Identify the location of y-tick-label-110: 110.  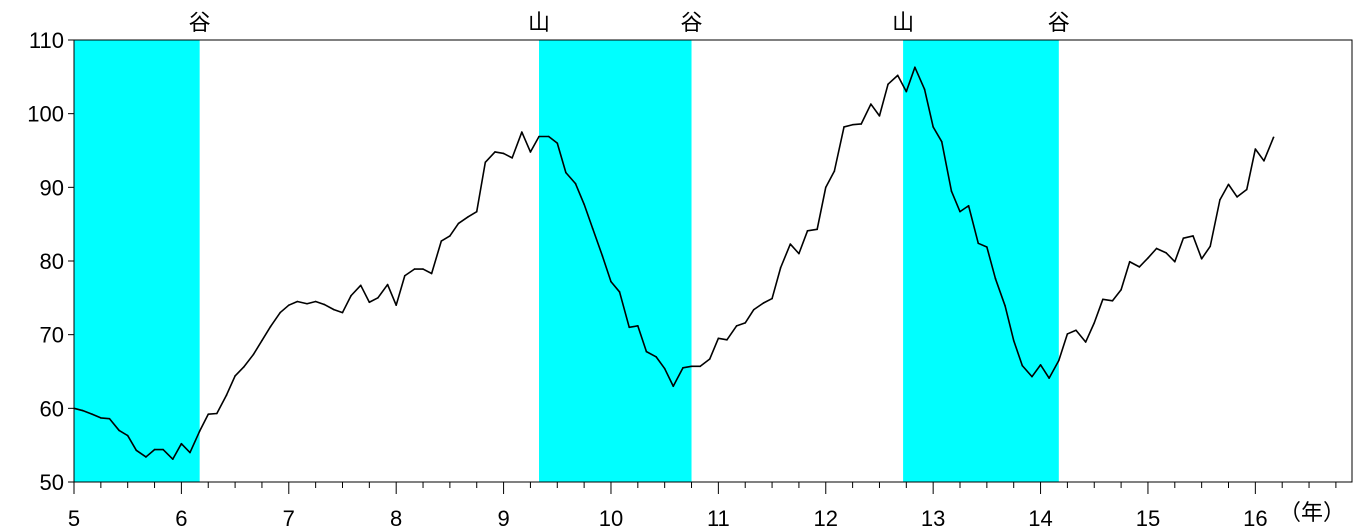
(46, 40).